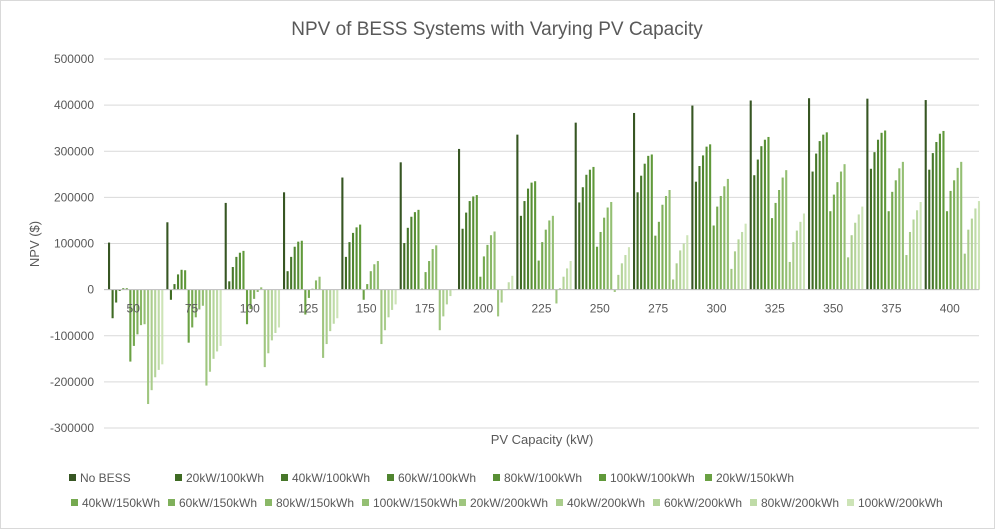 Image resolution: width=995 pixels, height=529 pixels. Describe the element at coordinates (800, 503) in the screenshot. I see `legend-label: 80kW/200kWh` at that location.